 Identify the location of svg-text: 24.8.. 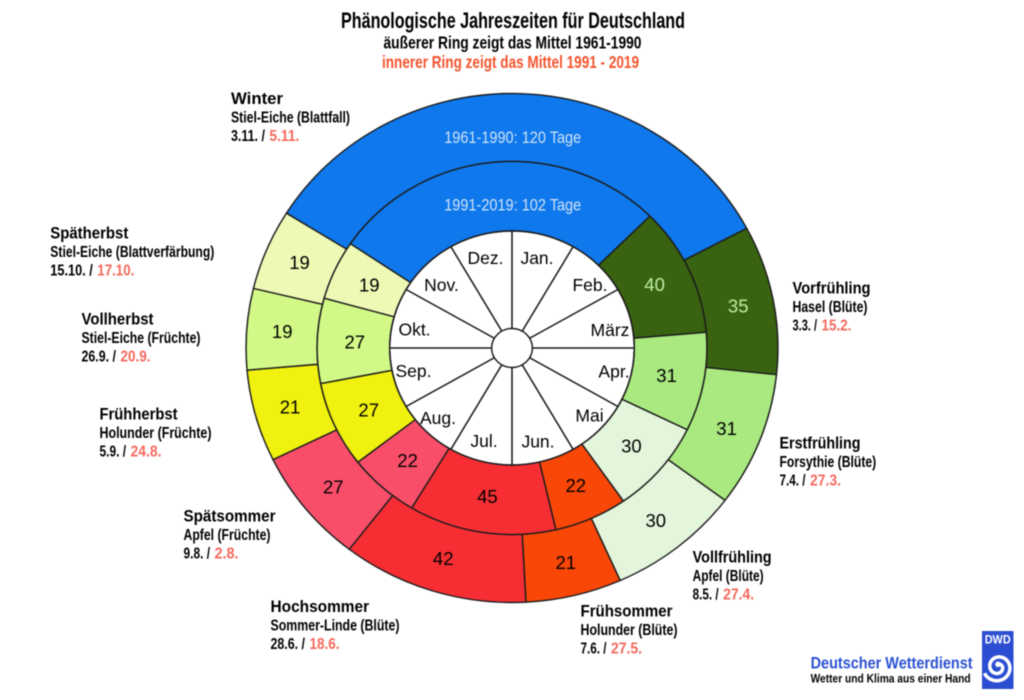
(146, 452).